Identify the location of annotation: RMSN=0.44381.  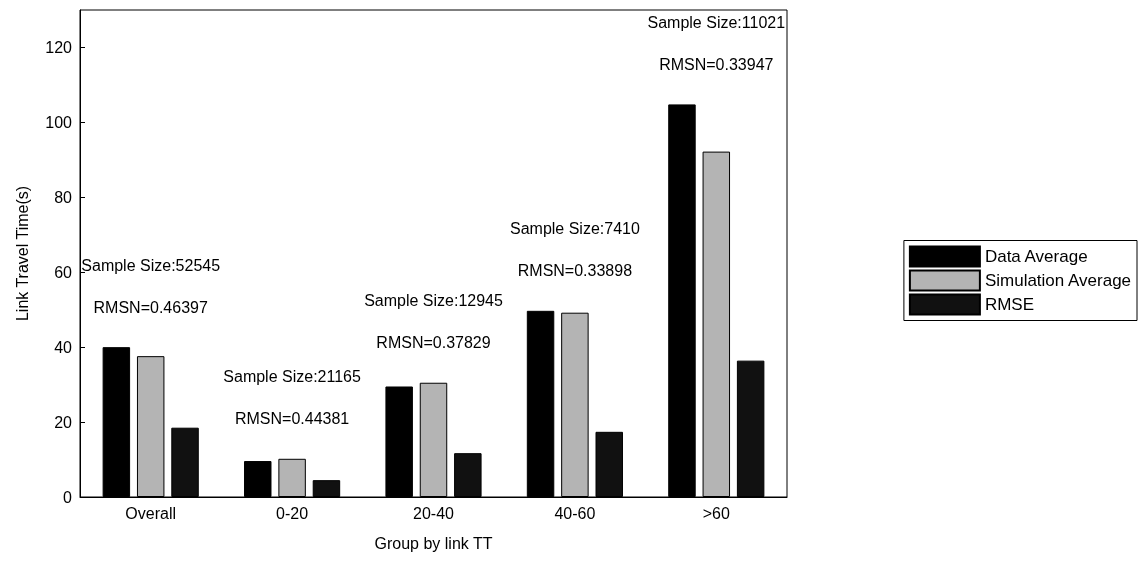
(292, 419).